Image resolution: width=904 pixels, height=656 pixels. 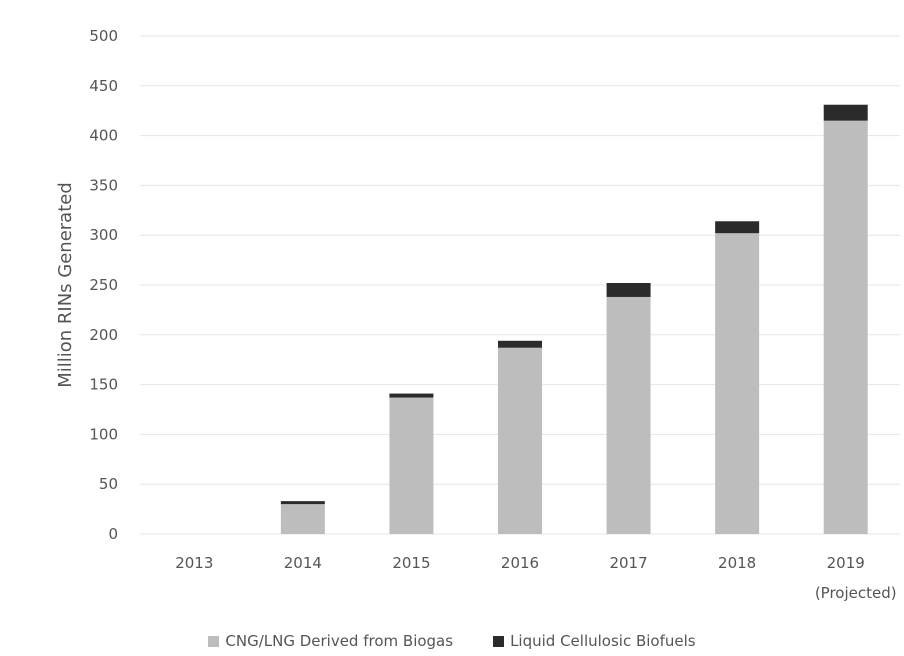 What do you see at coordinates (411, 465) in the screenshot?
I see `bar-cng-lng-2015` at bounding box center [411, 465].